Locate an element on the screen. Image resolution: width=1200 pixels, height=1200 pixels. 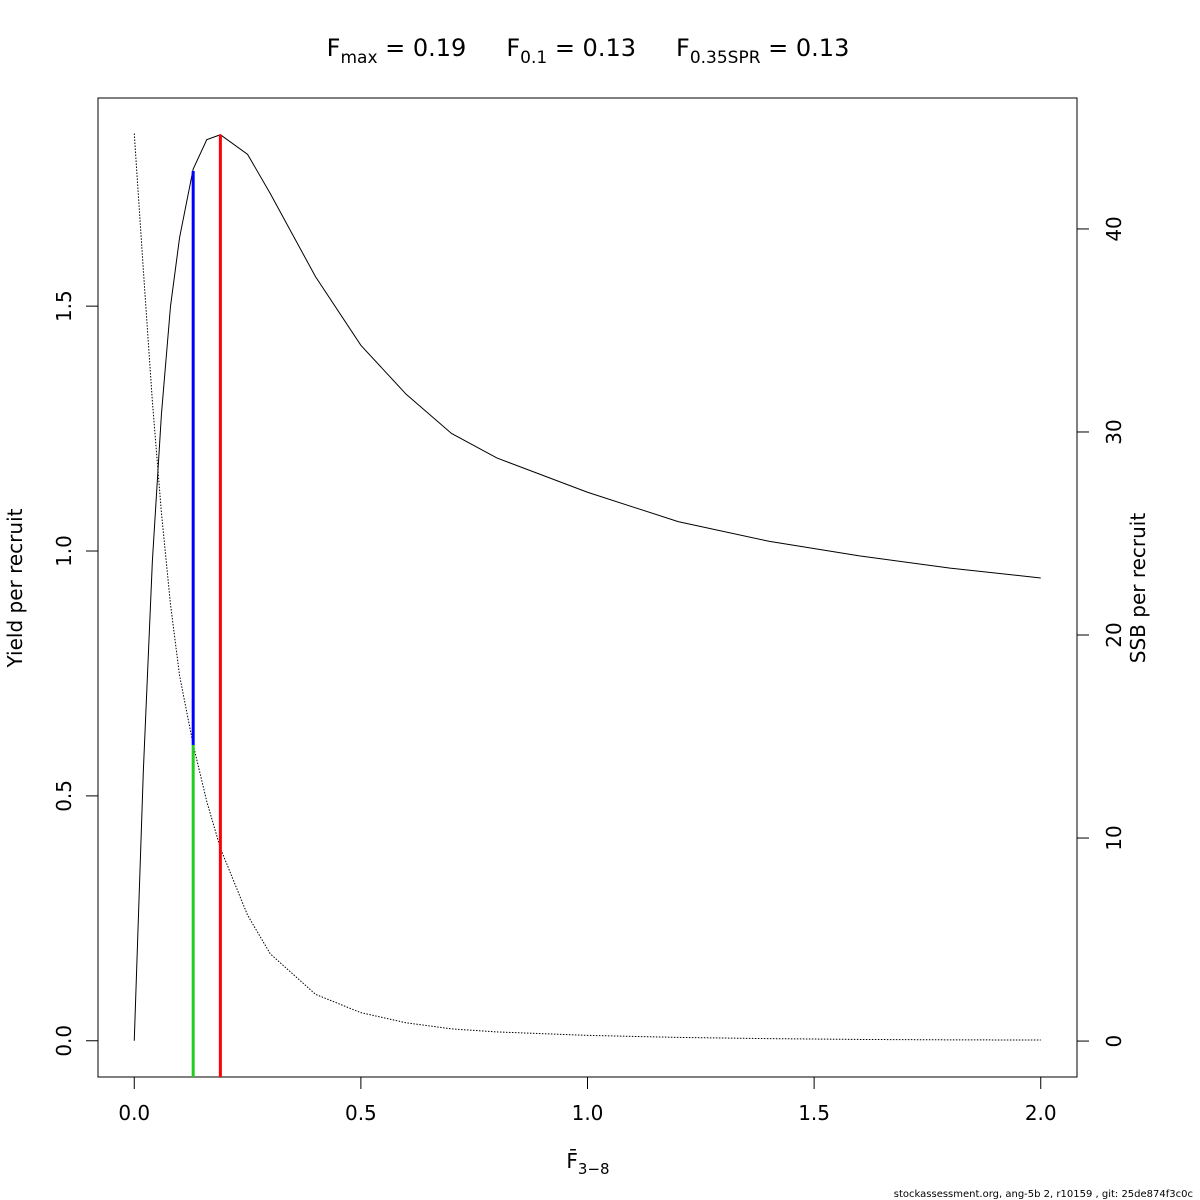
y2-tick-label: 20 is located at coordinates (1114, 634).